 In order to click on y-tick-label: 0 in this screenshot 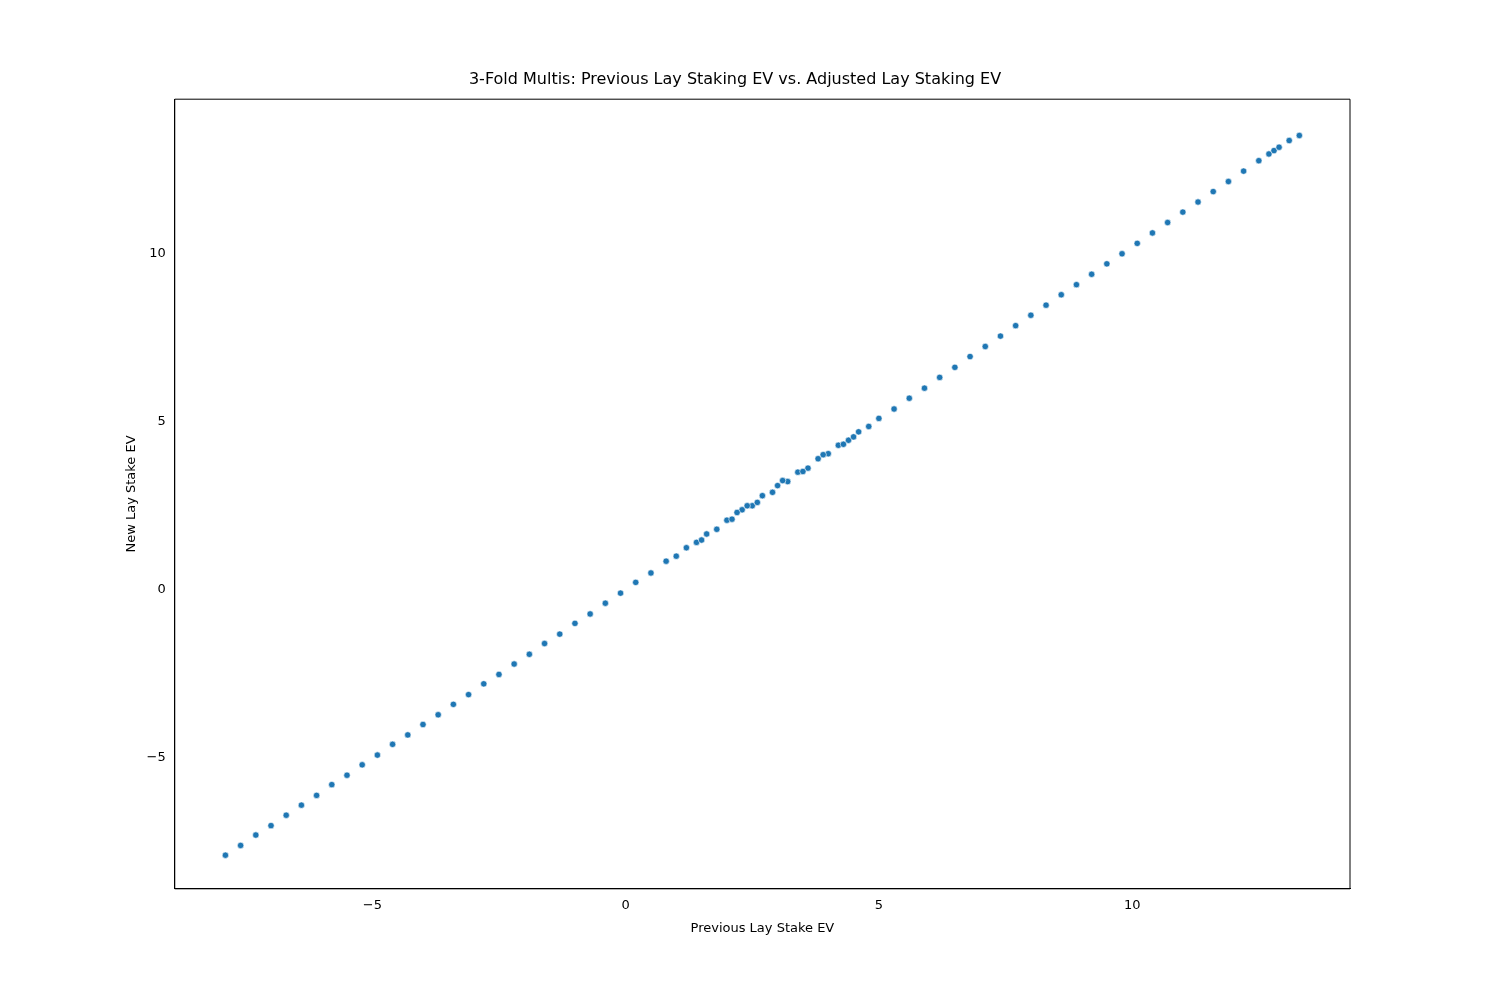, I will do `click(161, 589)`.